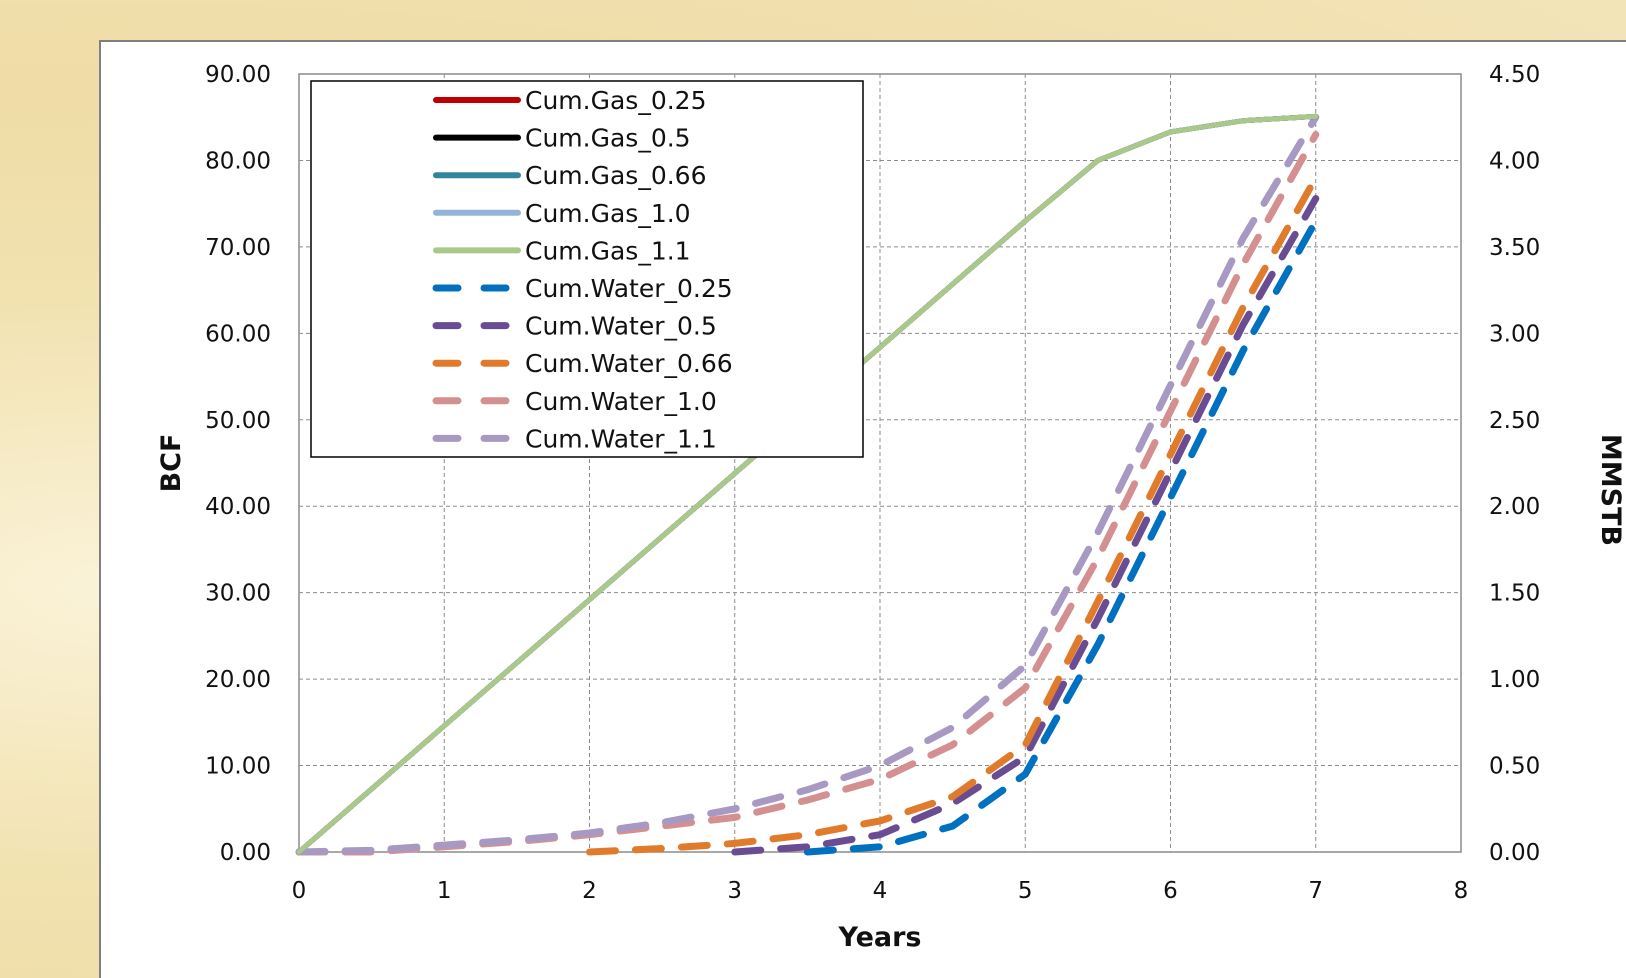 This screenshot has height=978, width=1626. I want to click on y-tick-label: 10.00, so click(238, 767).